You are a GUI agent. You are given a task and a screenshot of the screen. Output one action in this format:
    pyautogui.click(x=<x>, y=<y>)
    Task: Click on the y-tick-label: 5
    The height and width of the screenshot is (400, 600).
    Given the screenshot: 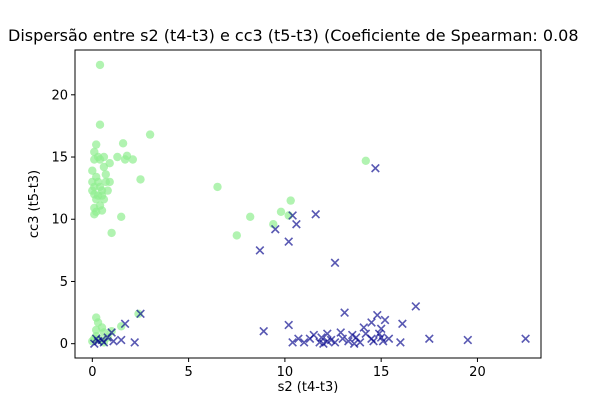 What is the action you would take?
    pyautogui.click(x=64, y=282)
    